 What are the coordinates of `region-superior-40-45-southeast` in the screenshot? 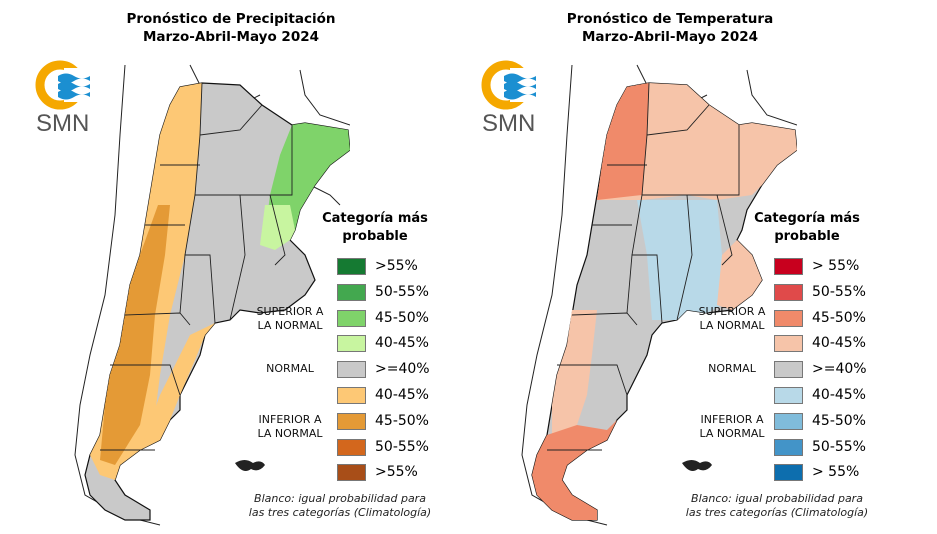 It's located at (739, 275).